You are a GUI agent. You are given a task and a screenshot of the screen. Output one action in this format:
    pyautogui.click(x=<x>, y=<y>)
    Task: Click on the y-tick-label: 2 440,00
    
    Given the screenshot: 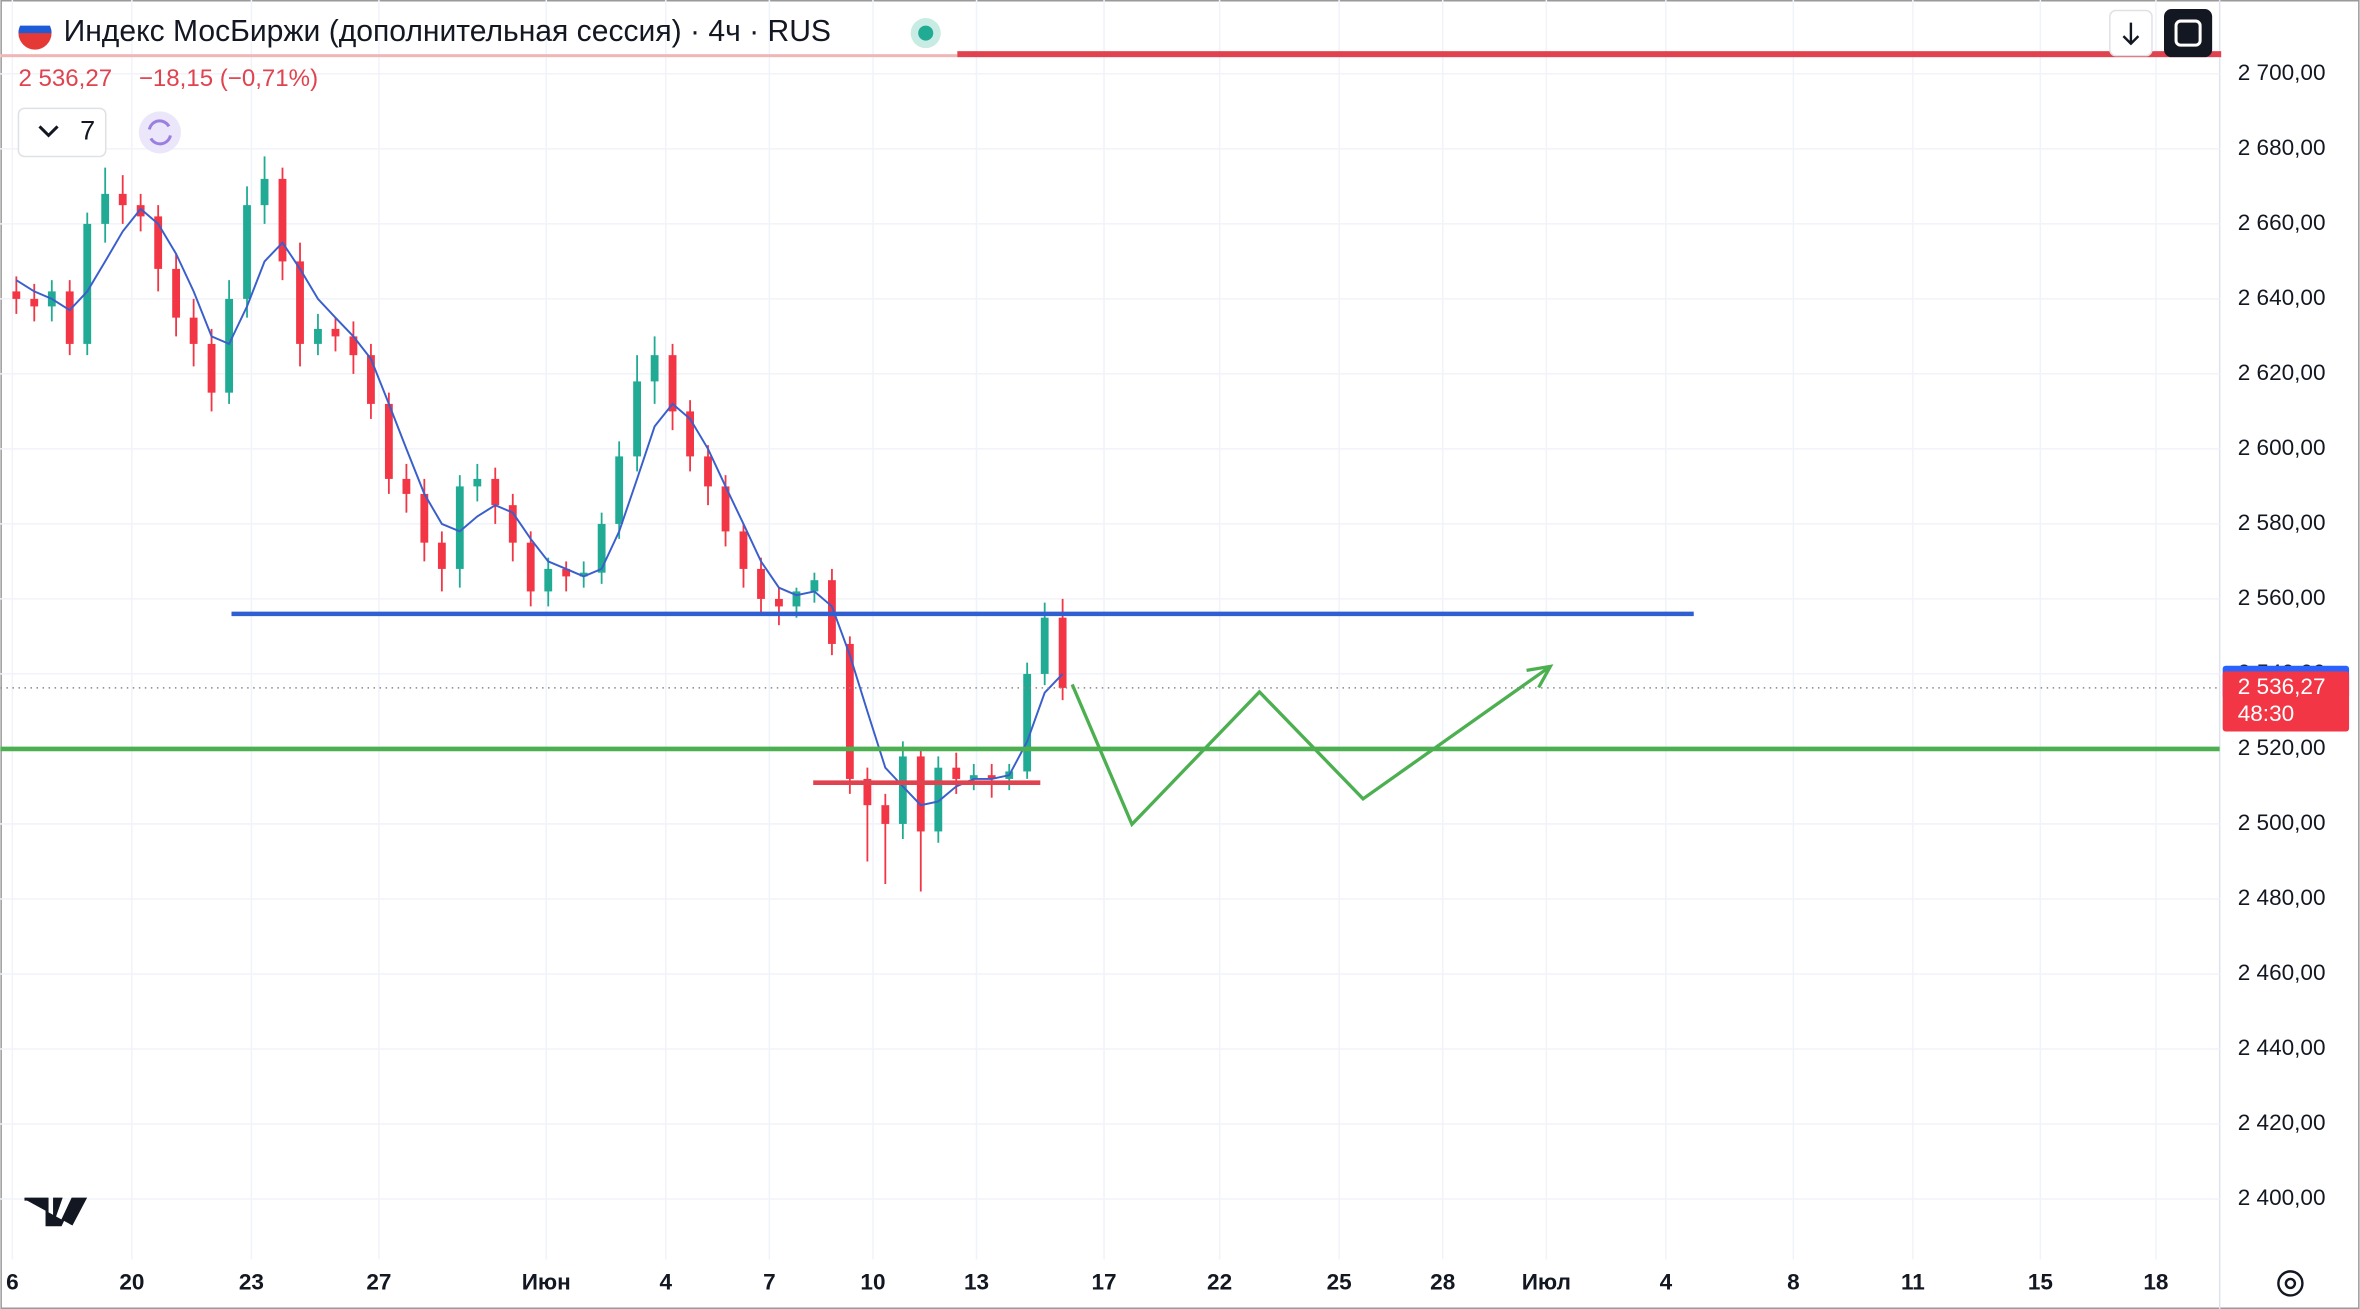 What is the action you would take?
    pyautogui.click(x=2282, y=1047)
    